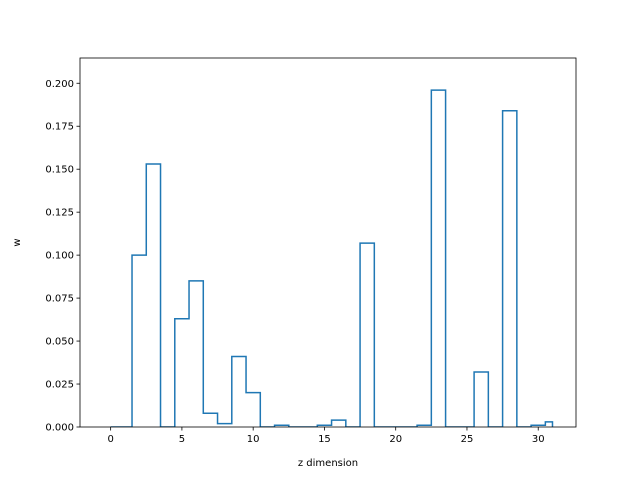 Image resolution: width=640 pixels, height=480 pixels. What do you see at coordinates (59, 428) in the screenshot?
I see `y-tick-label: 0.000` at bounding box center [59, 428].